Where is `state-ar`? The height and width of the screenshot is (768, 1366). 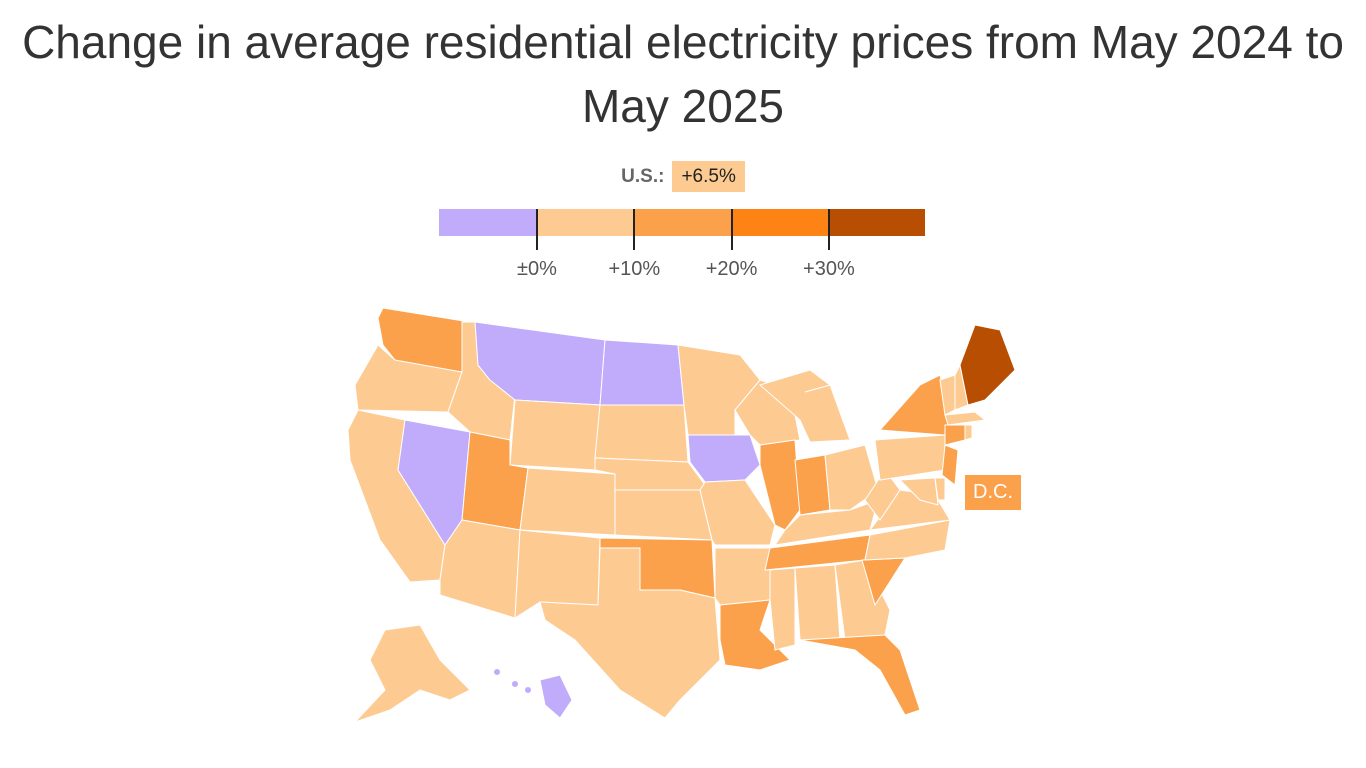
state-ar is located at coordinates (742, 576).